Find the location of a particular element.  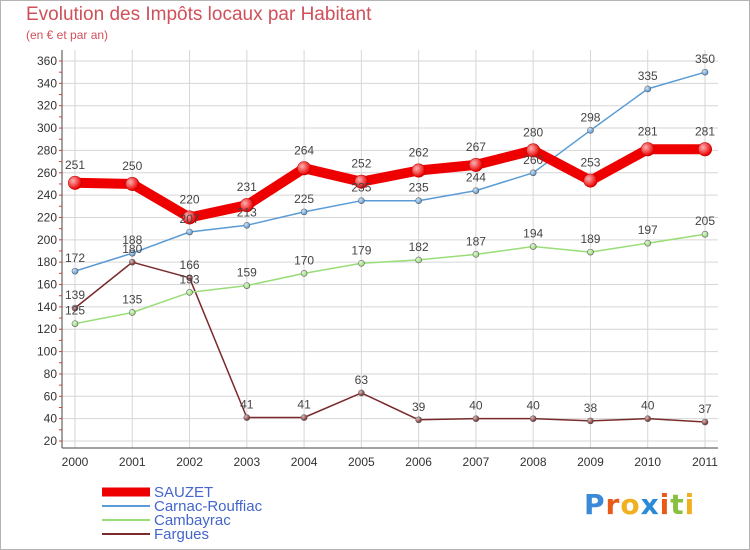

data-label: 166 is located at coordinates (190, 265).